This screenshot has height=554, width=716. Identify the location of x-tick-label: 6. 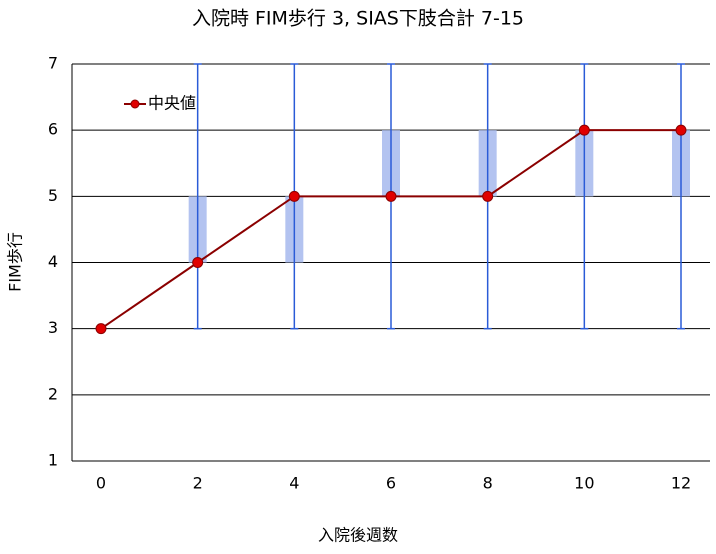
(391, 483).